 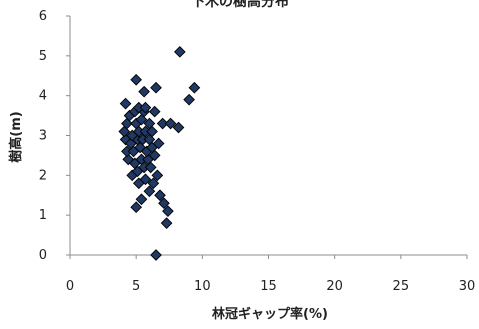 What do you see at coordinates (43, 175) in the screenshot?
I see `y-tick-label: 2` at bounding box center [43, 175].